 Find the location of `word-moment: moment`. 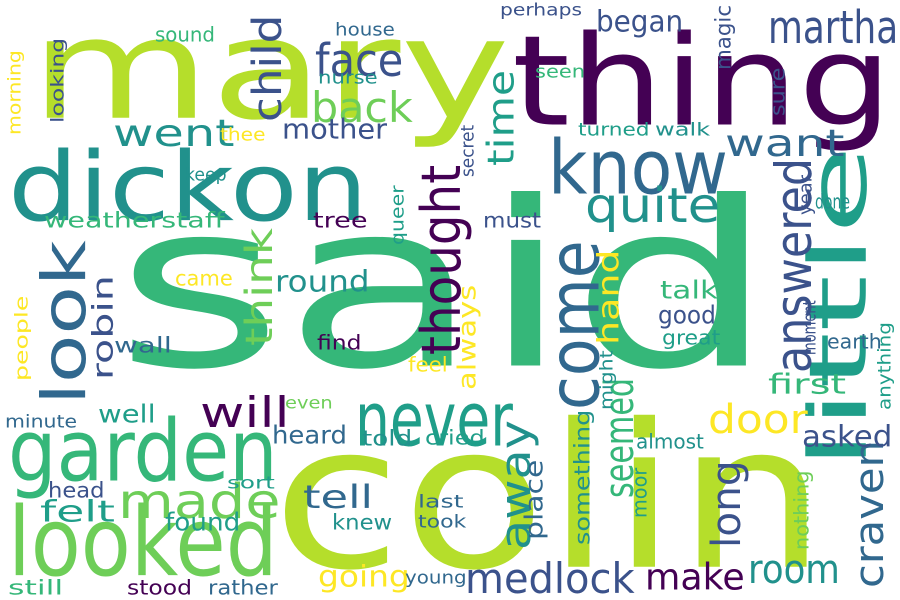

word-moment: moment is located at coordinates (809, 327).